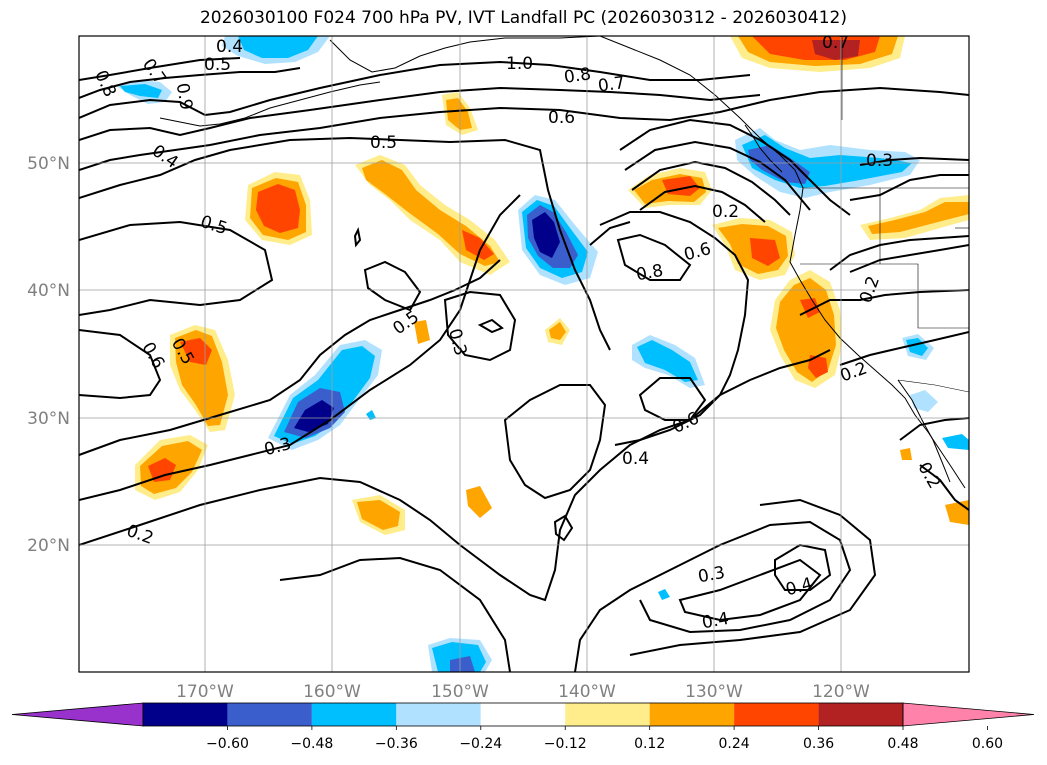 This screenshot has height=765, width=1047. What do you see at coordinates (987, 744) in the screenshot?
I see `colorbar-tick-label: 0.60` at bounding box center [987, 744].